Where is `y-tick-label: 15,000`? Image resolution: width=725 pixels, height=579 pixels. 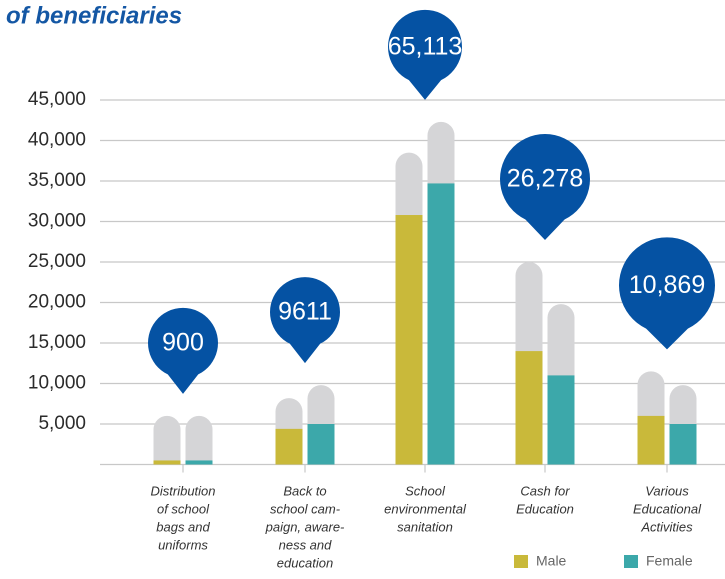
y-tick-label: 15,000 is located at coordinates (57, 342).